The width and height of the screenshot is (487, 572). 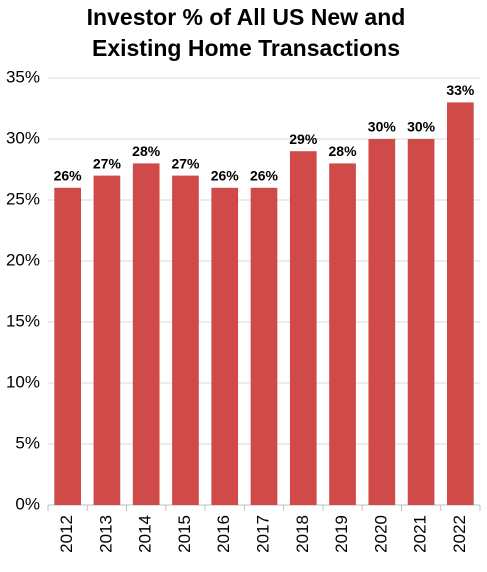 What do you see at coordinates (23, 137) in the screenshot?
I see `y-tick-label: 30%` at bounding box center [23, 137].